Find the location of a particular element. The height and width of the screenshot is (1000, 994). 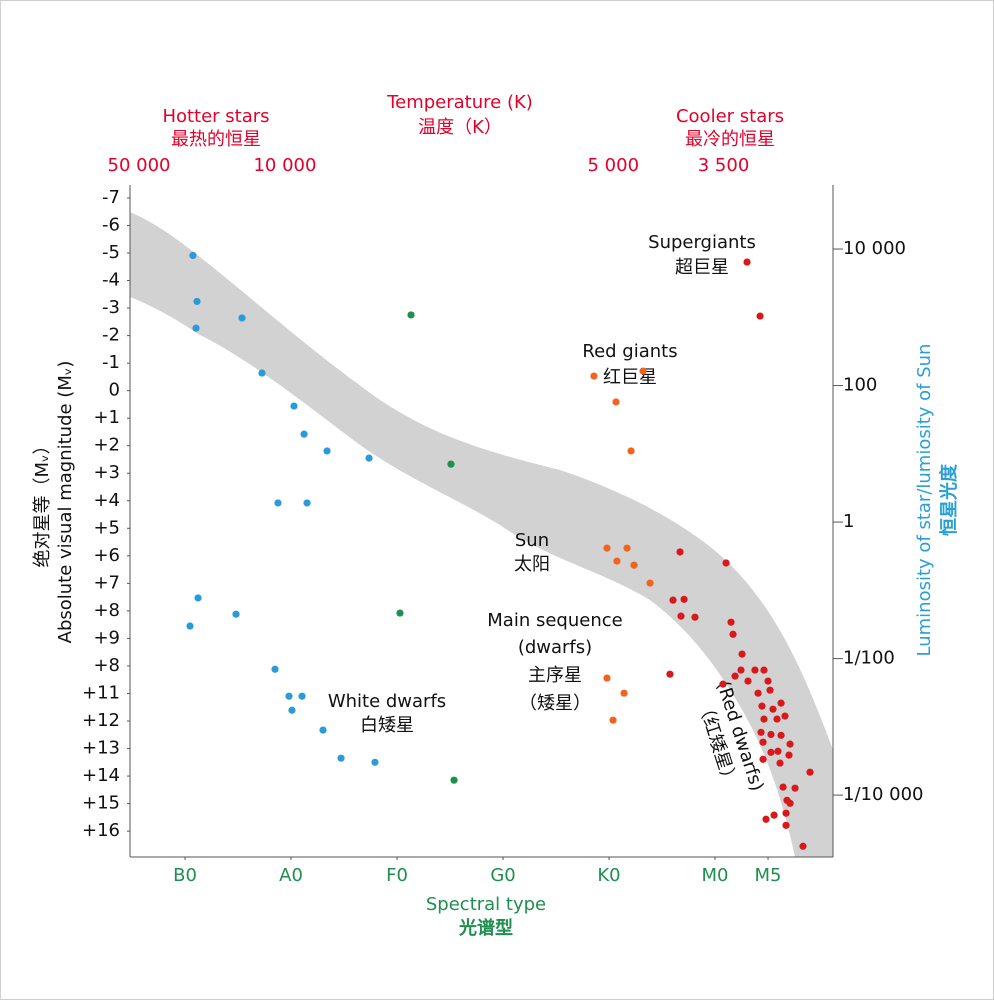

x2-tick-label: 10 000 is located at coordinates (284, 165).